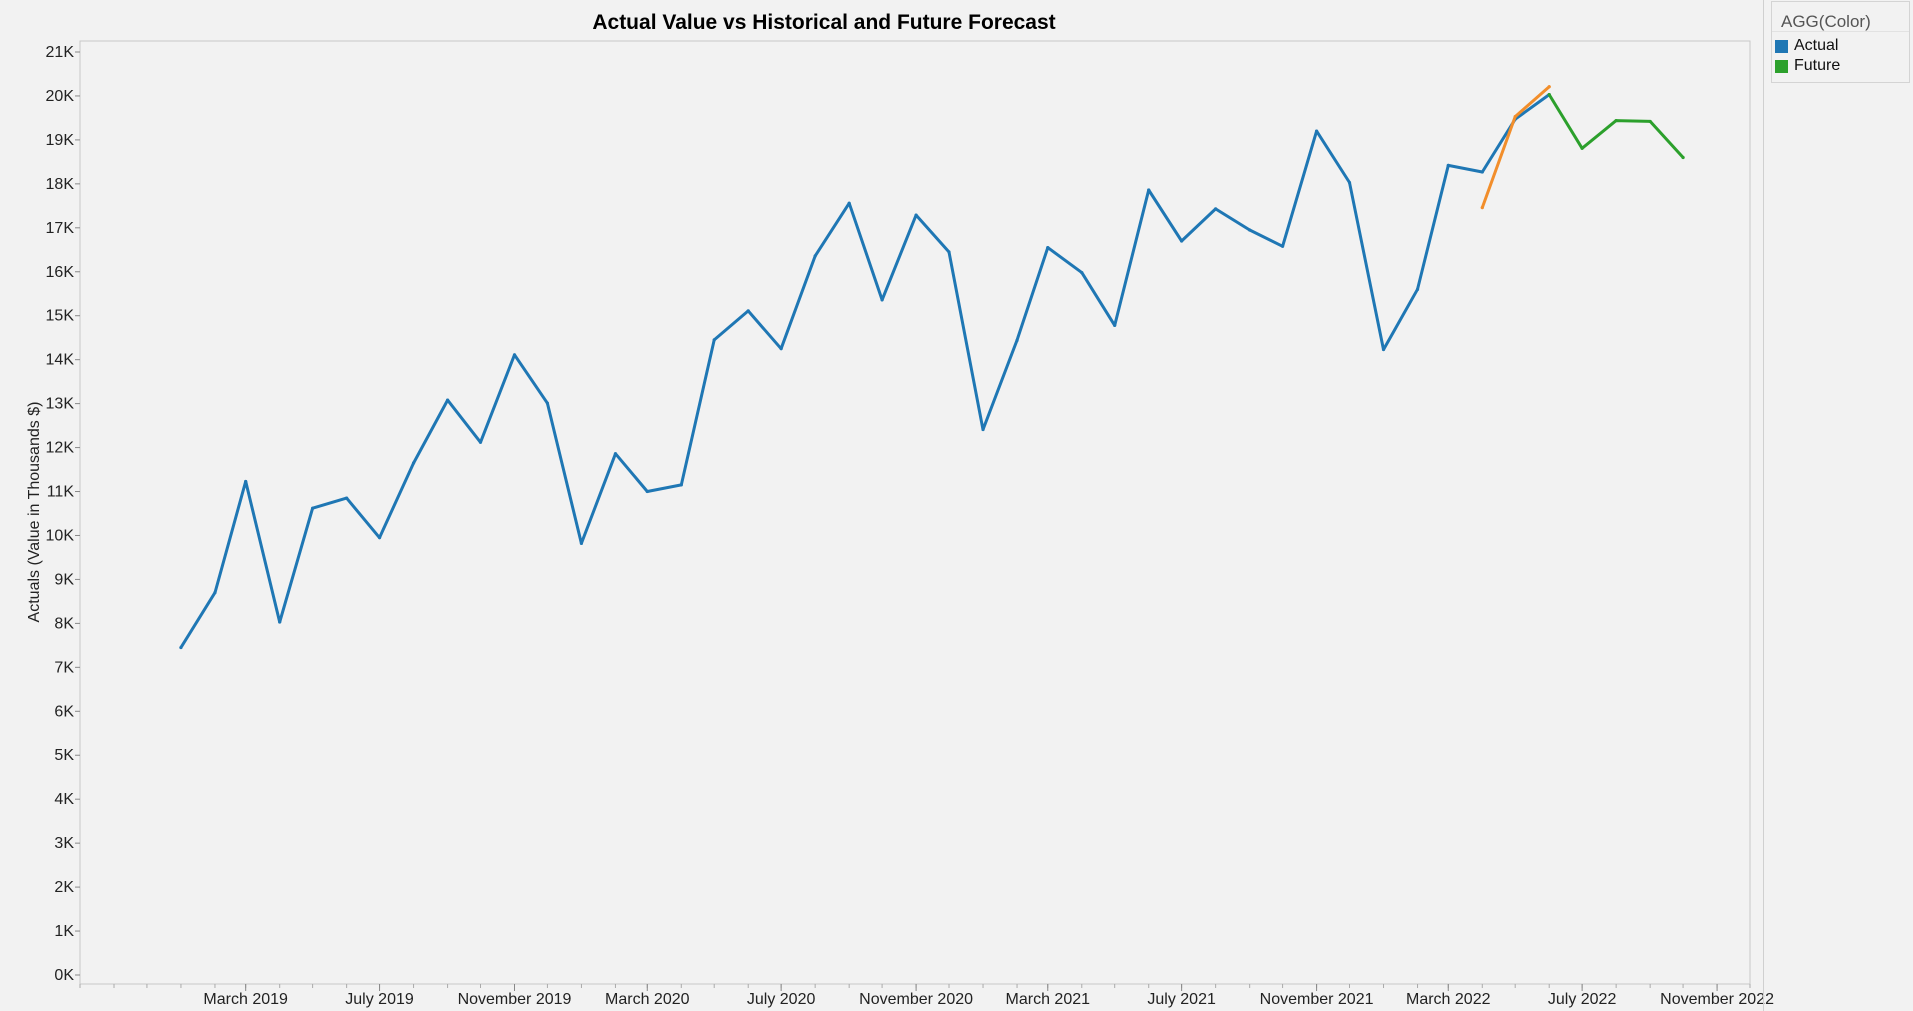 Image resolution: width=1913 pixels, height=1011 pixels. I want to click on x-tick-label: March 2022, so click(1448, 999).